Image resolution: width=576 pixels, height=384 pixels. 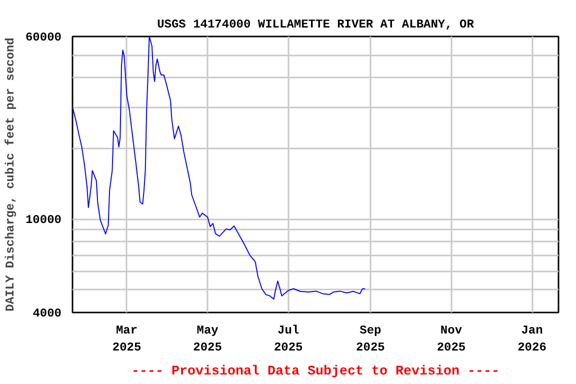 What do you see at coordinates (451, 339) in the screenshot?
I see `x-tick-label: Nov 2025` at bounding box center [451, 339].